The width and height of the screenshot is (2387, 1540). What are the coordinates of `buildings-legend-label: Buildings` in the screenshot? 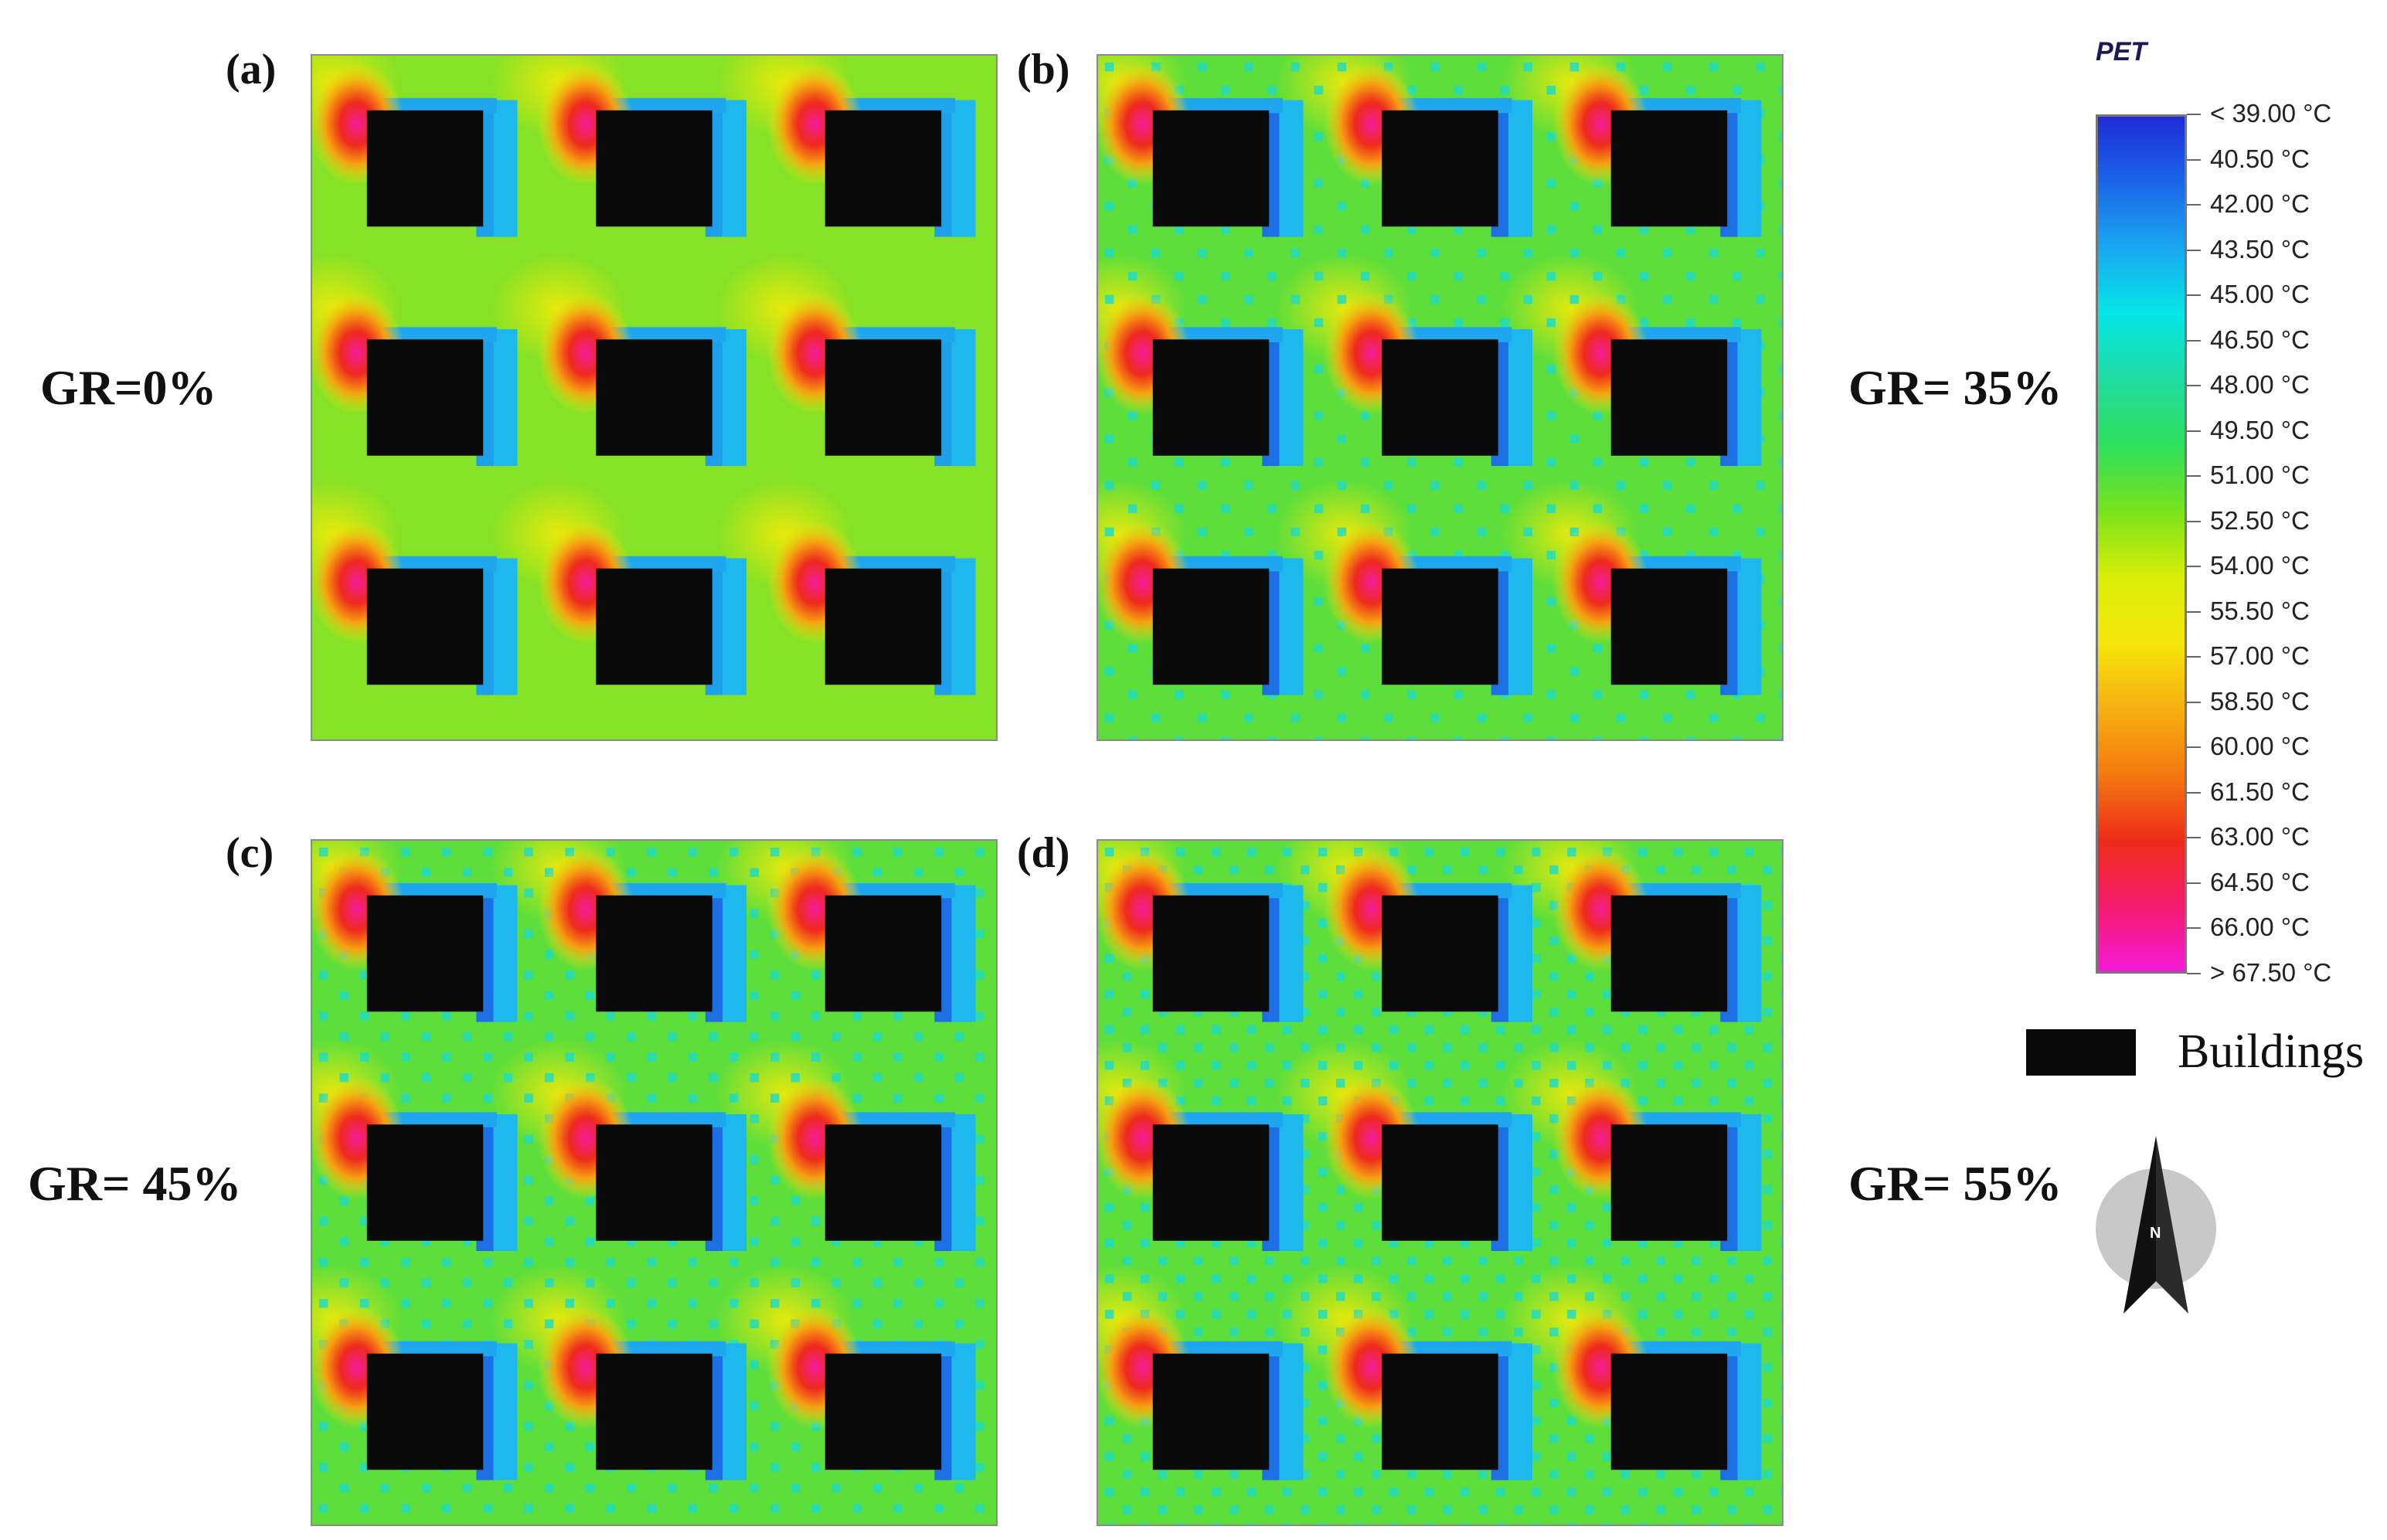 It's located at (2271, 1051).